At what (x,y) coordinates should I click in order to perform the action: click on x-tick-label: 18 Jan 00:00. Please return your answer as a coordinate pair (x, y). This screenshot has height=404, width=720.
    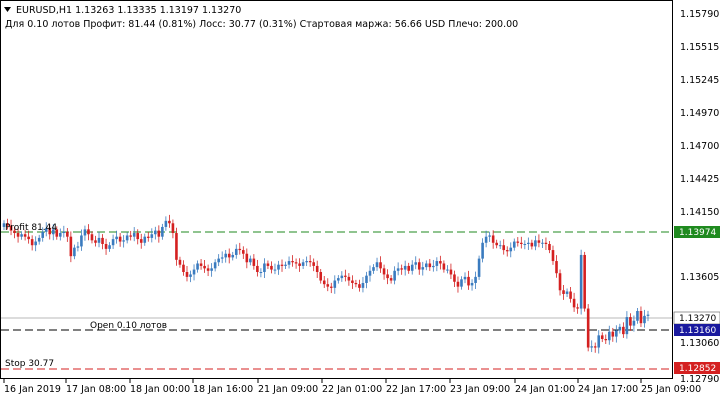
    Looking at the image, I should click on (160, 389).